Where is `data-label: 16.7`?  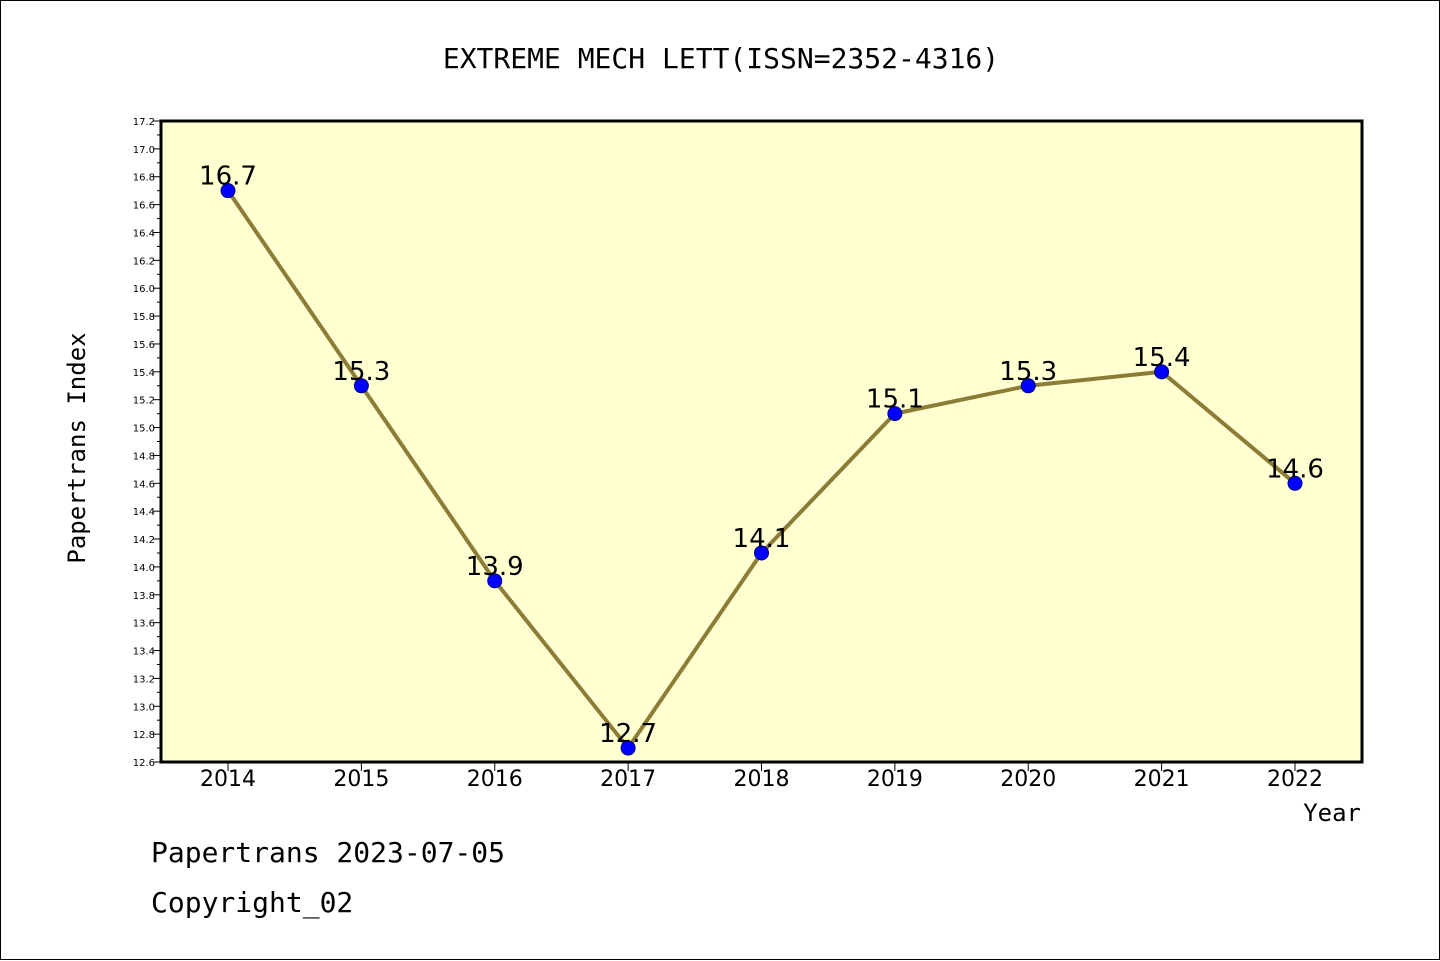
data-label: 16.7 is located at coordinates (228, 177).